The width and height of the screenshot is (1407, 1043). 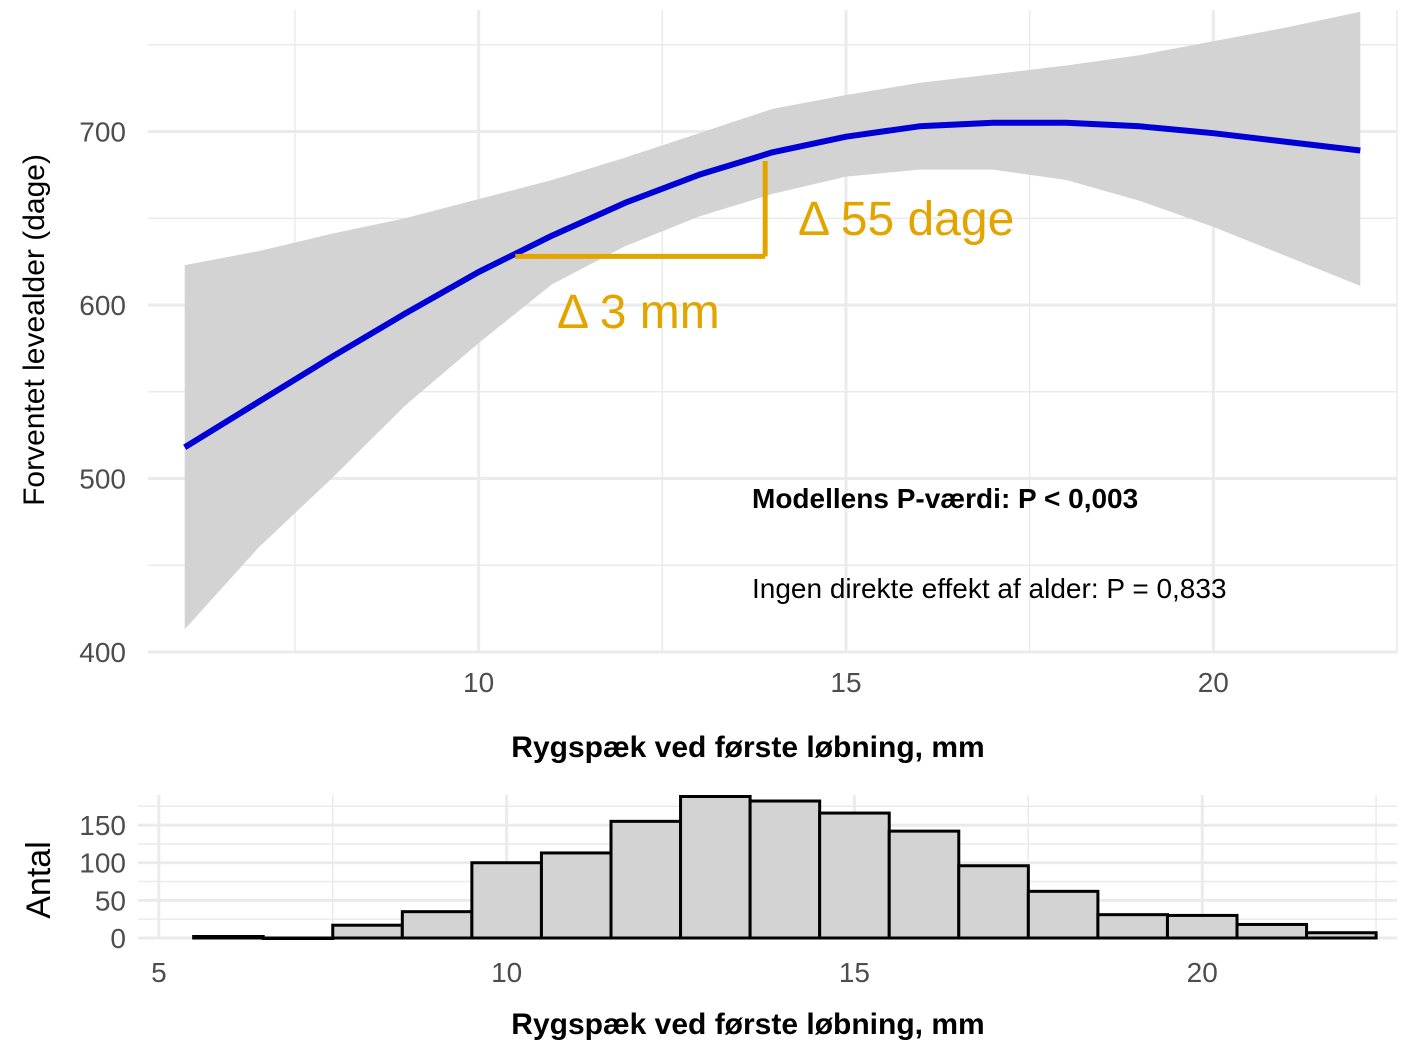 I want to click on histogram-y-tick-label: 50, so click(x=110, y=900).